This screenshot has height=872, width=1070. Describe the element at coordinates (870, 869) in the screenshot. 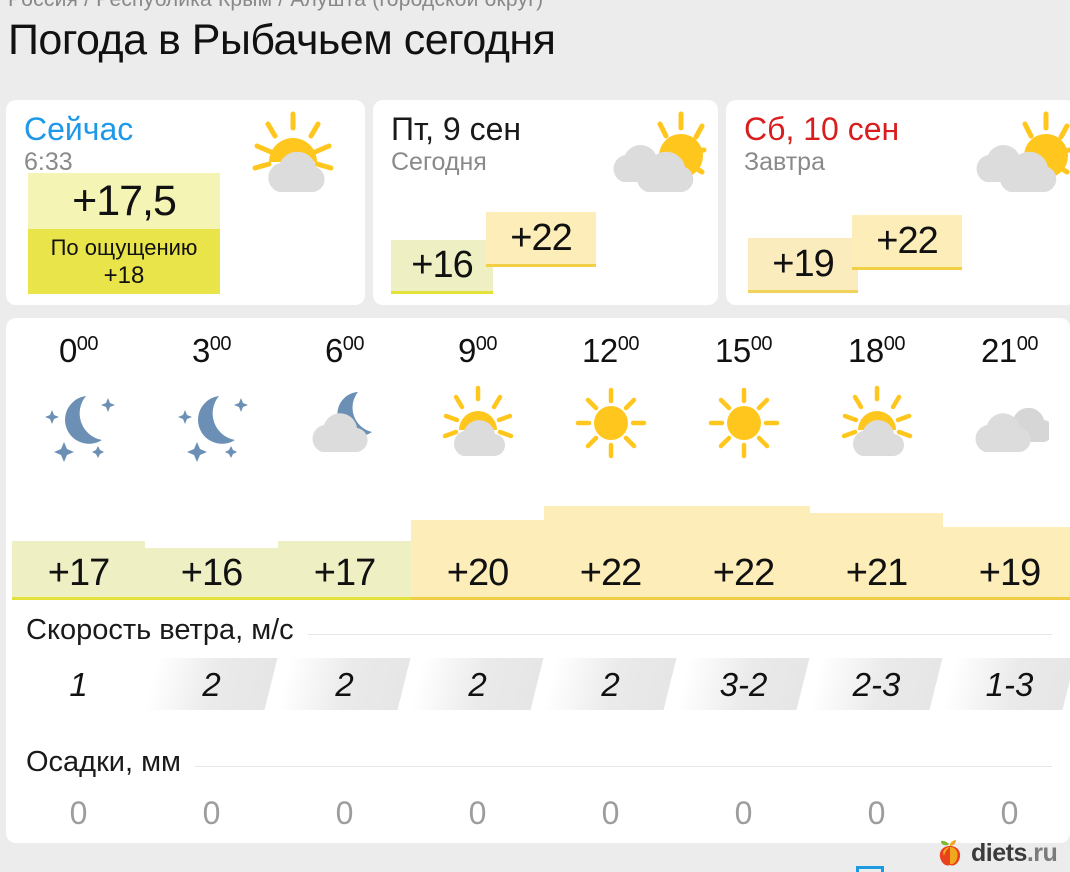

I see `blue-marker-box` at that location.